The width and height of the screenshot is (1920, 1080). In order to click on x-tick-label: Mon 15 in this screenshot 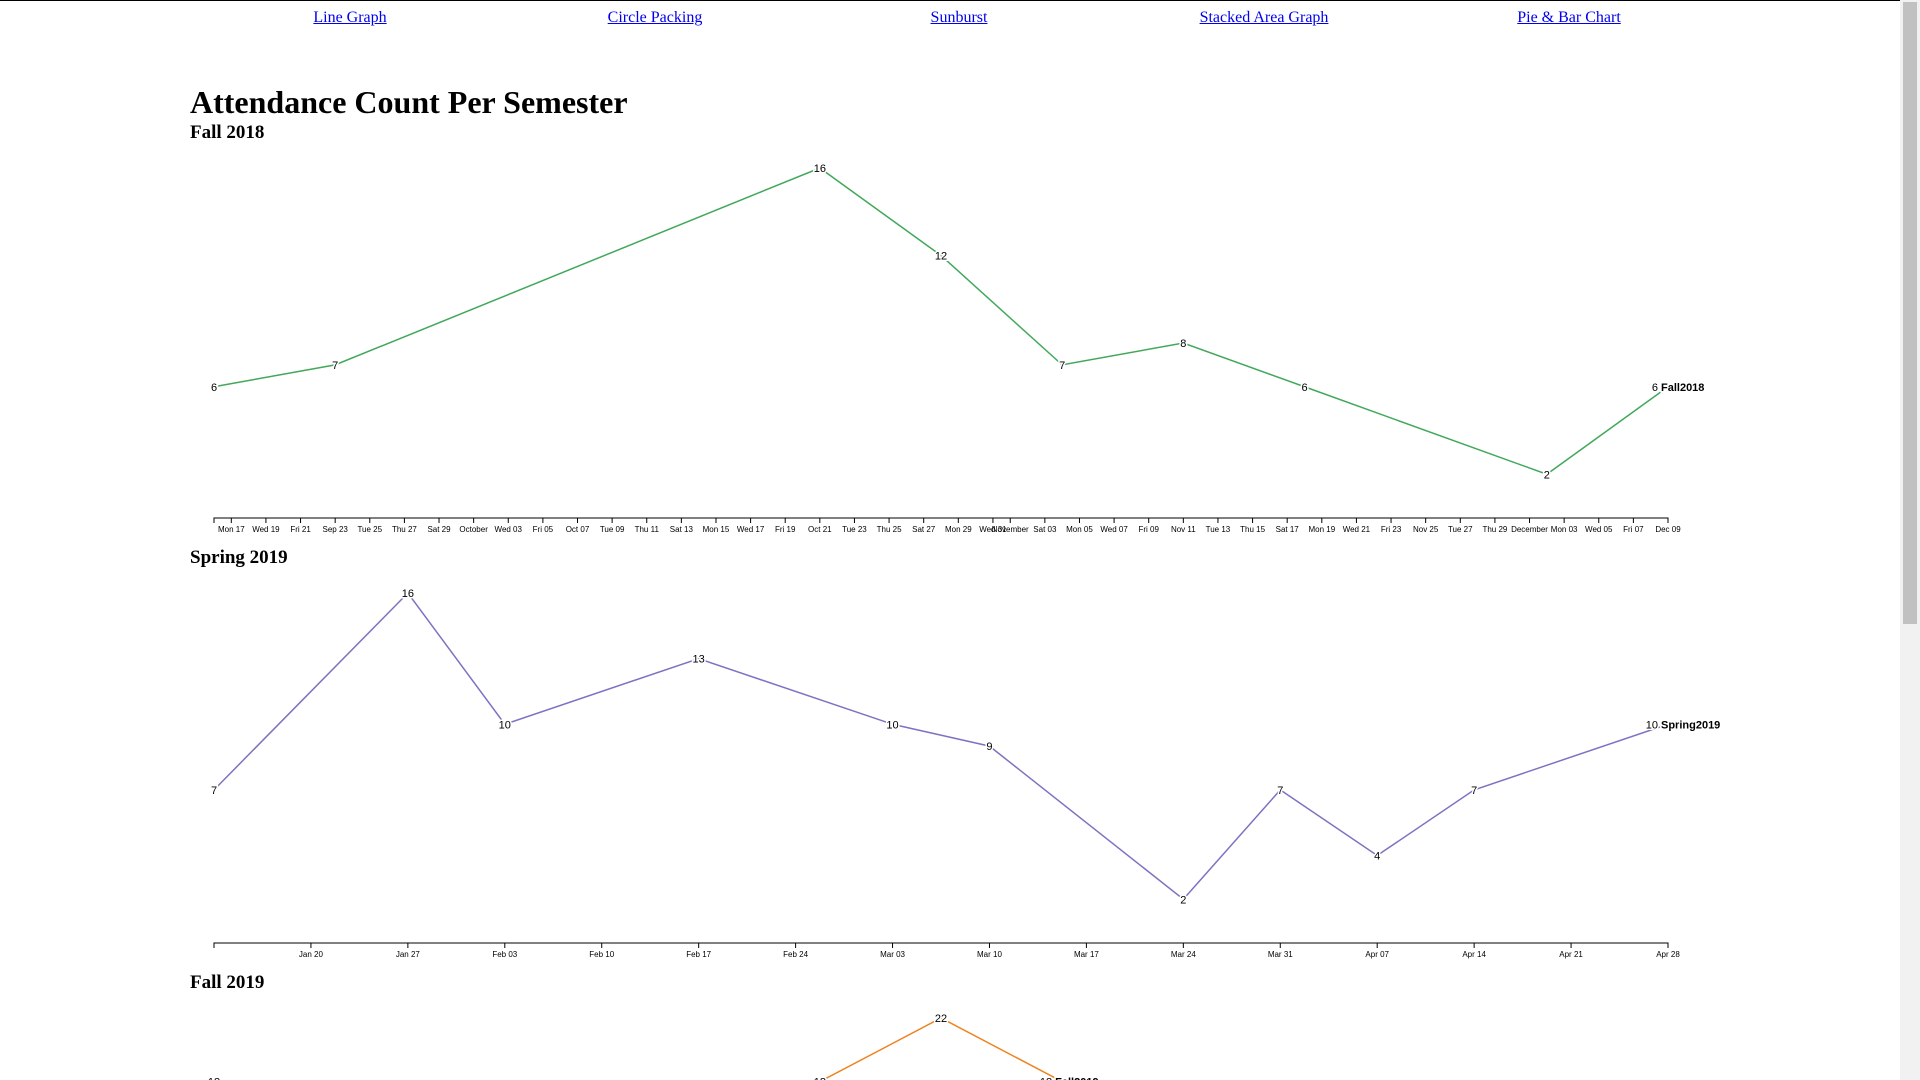, I will do `click(716, 529)`.